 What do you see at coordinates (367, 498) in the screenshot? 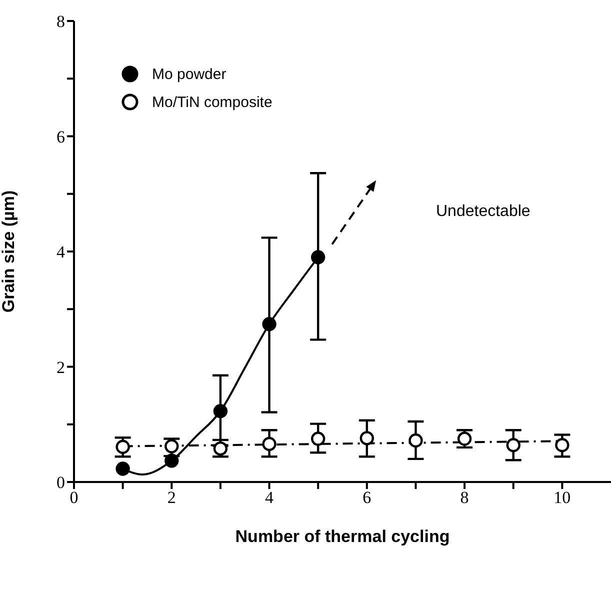
I see `x-tick-label: 6` at bounding box center [367, 498].